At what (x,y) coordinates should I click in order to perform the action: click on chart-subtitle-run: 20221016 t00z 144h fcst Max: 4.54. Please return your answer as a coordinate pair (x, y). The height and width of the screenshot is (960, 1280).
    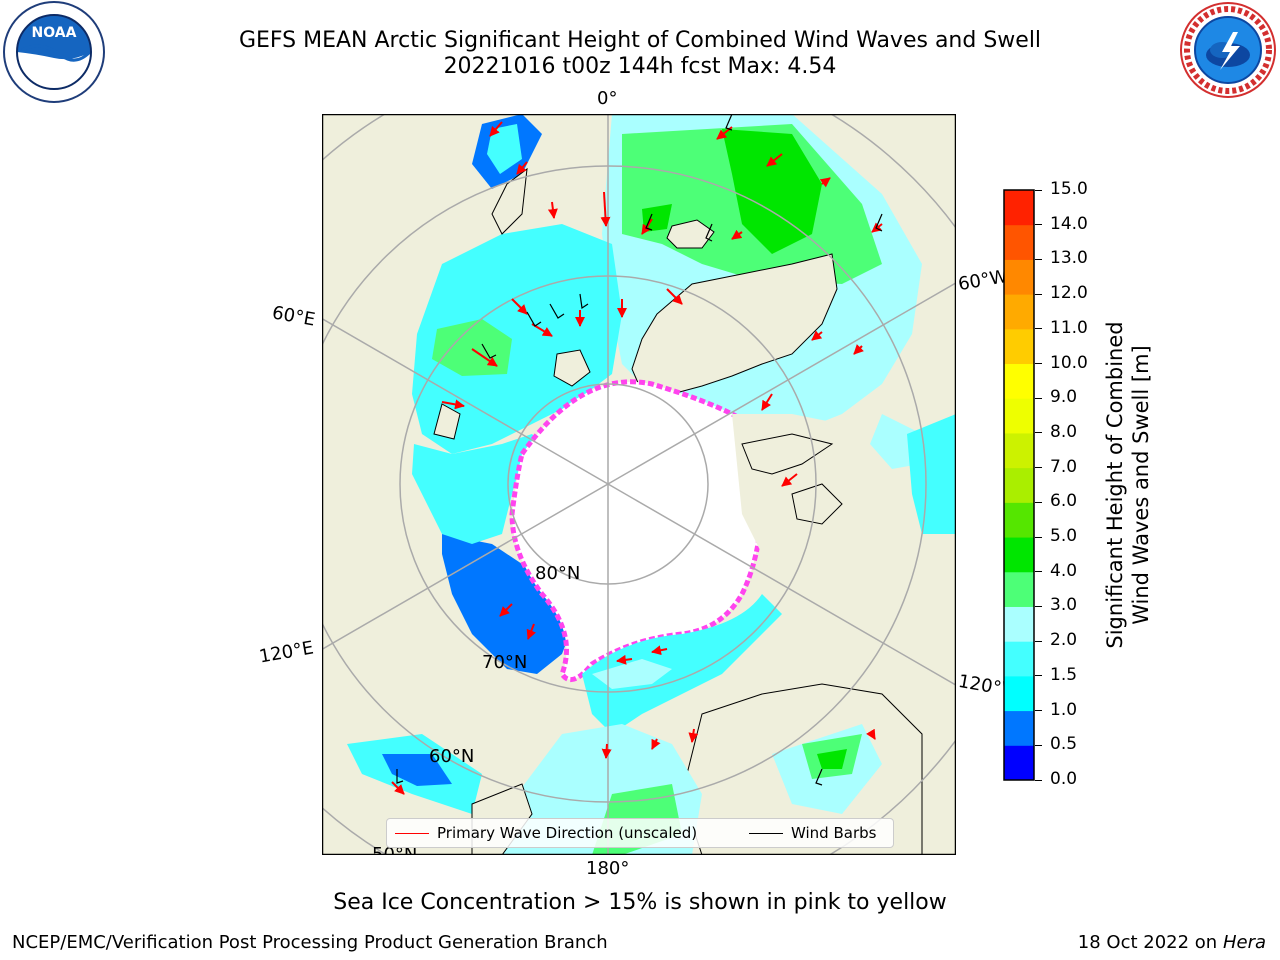
    Looking at the image, I should click on (640, 66).